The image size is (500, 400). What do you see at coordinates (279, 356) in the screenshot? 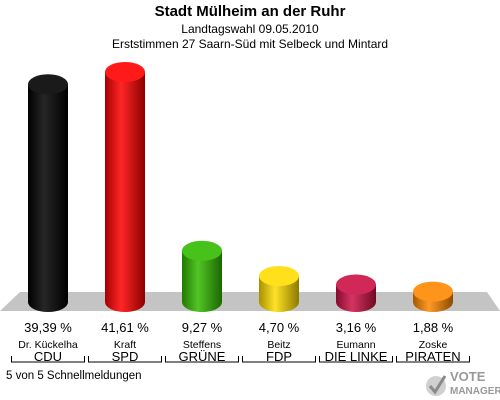
I see `party-label: FDP` at bounding box center [279, 356].